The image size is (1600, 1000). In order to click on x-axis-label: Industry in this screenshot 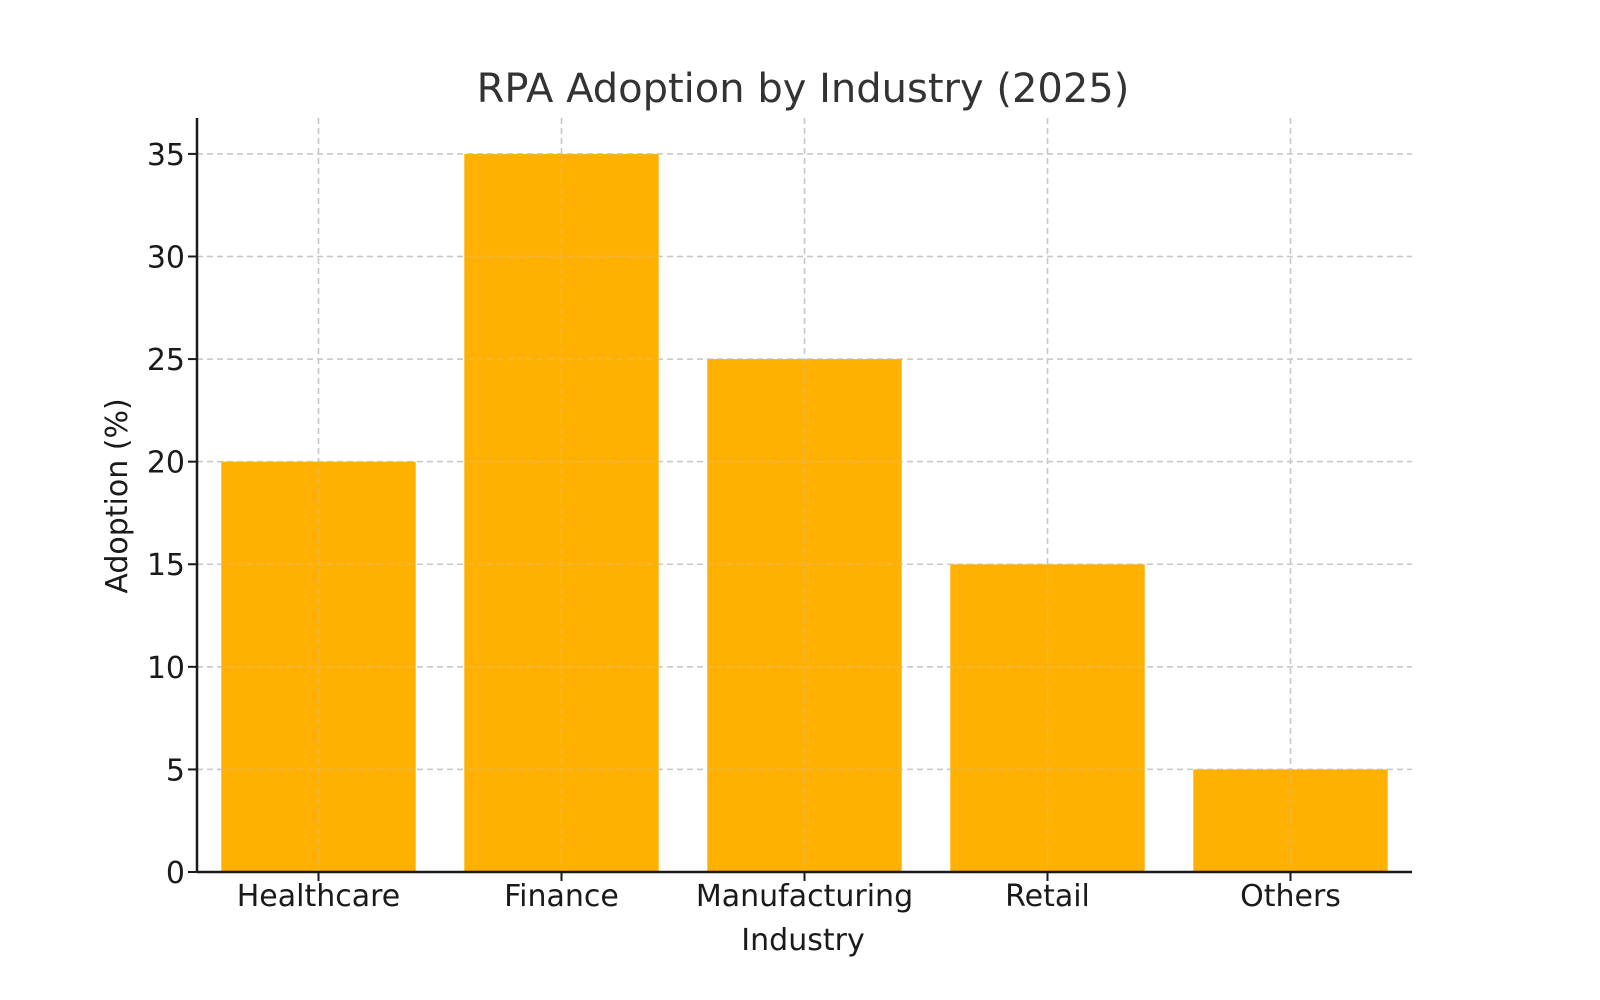, I will do `click(802, 940)`.